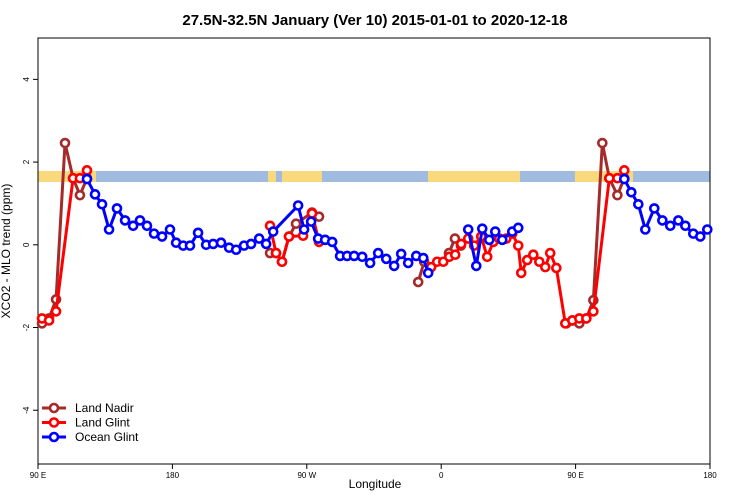  I want to click on x-axis-label: Longitude, so click(375, 484).